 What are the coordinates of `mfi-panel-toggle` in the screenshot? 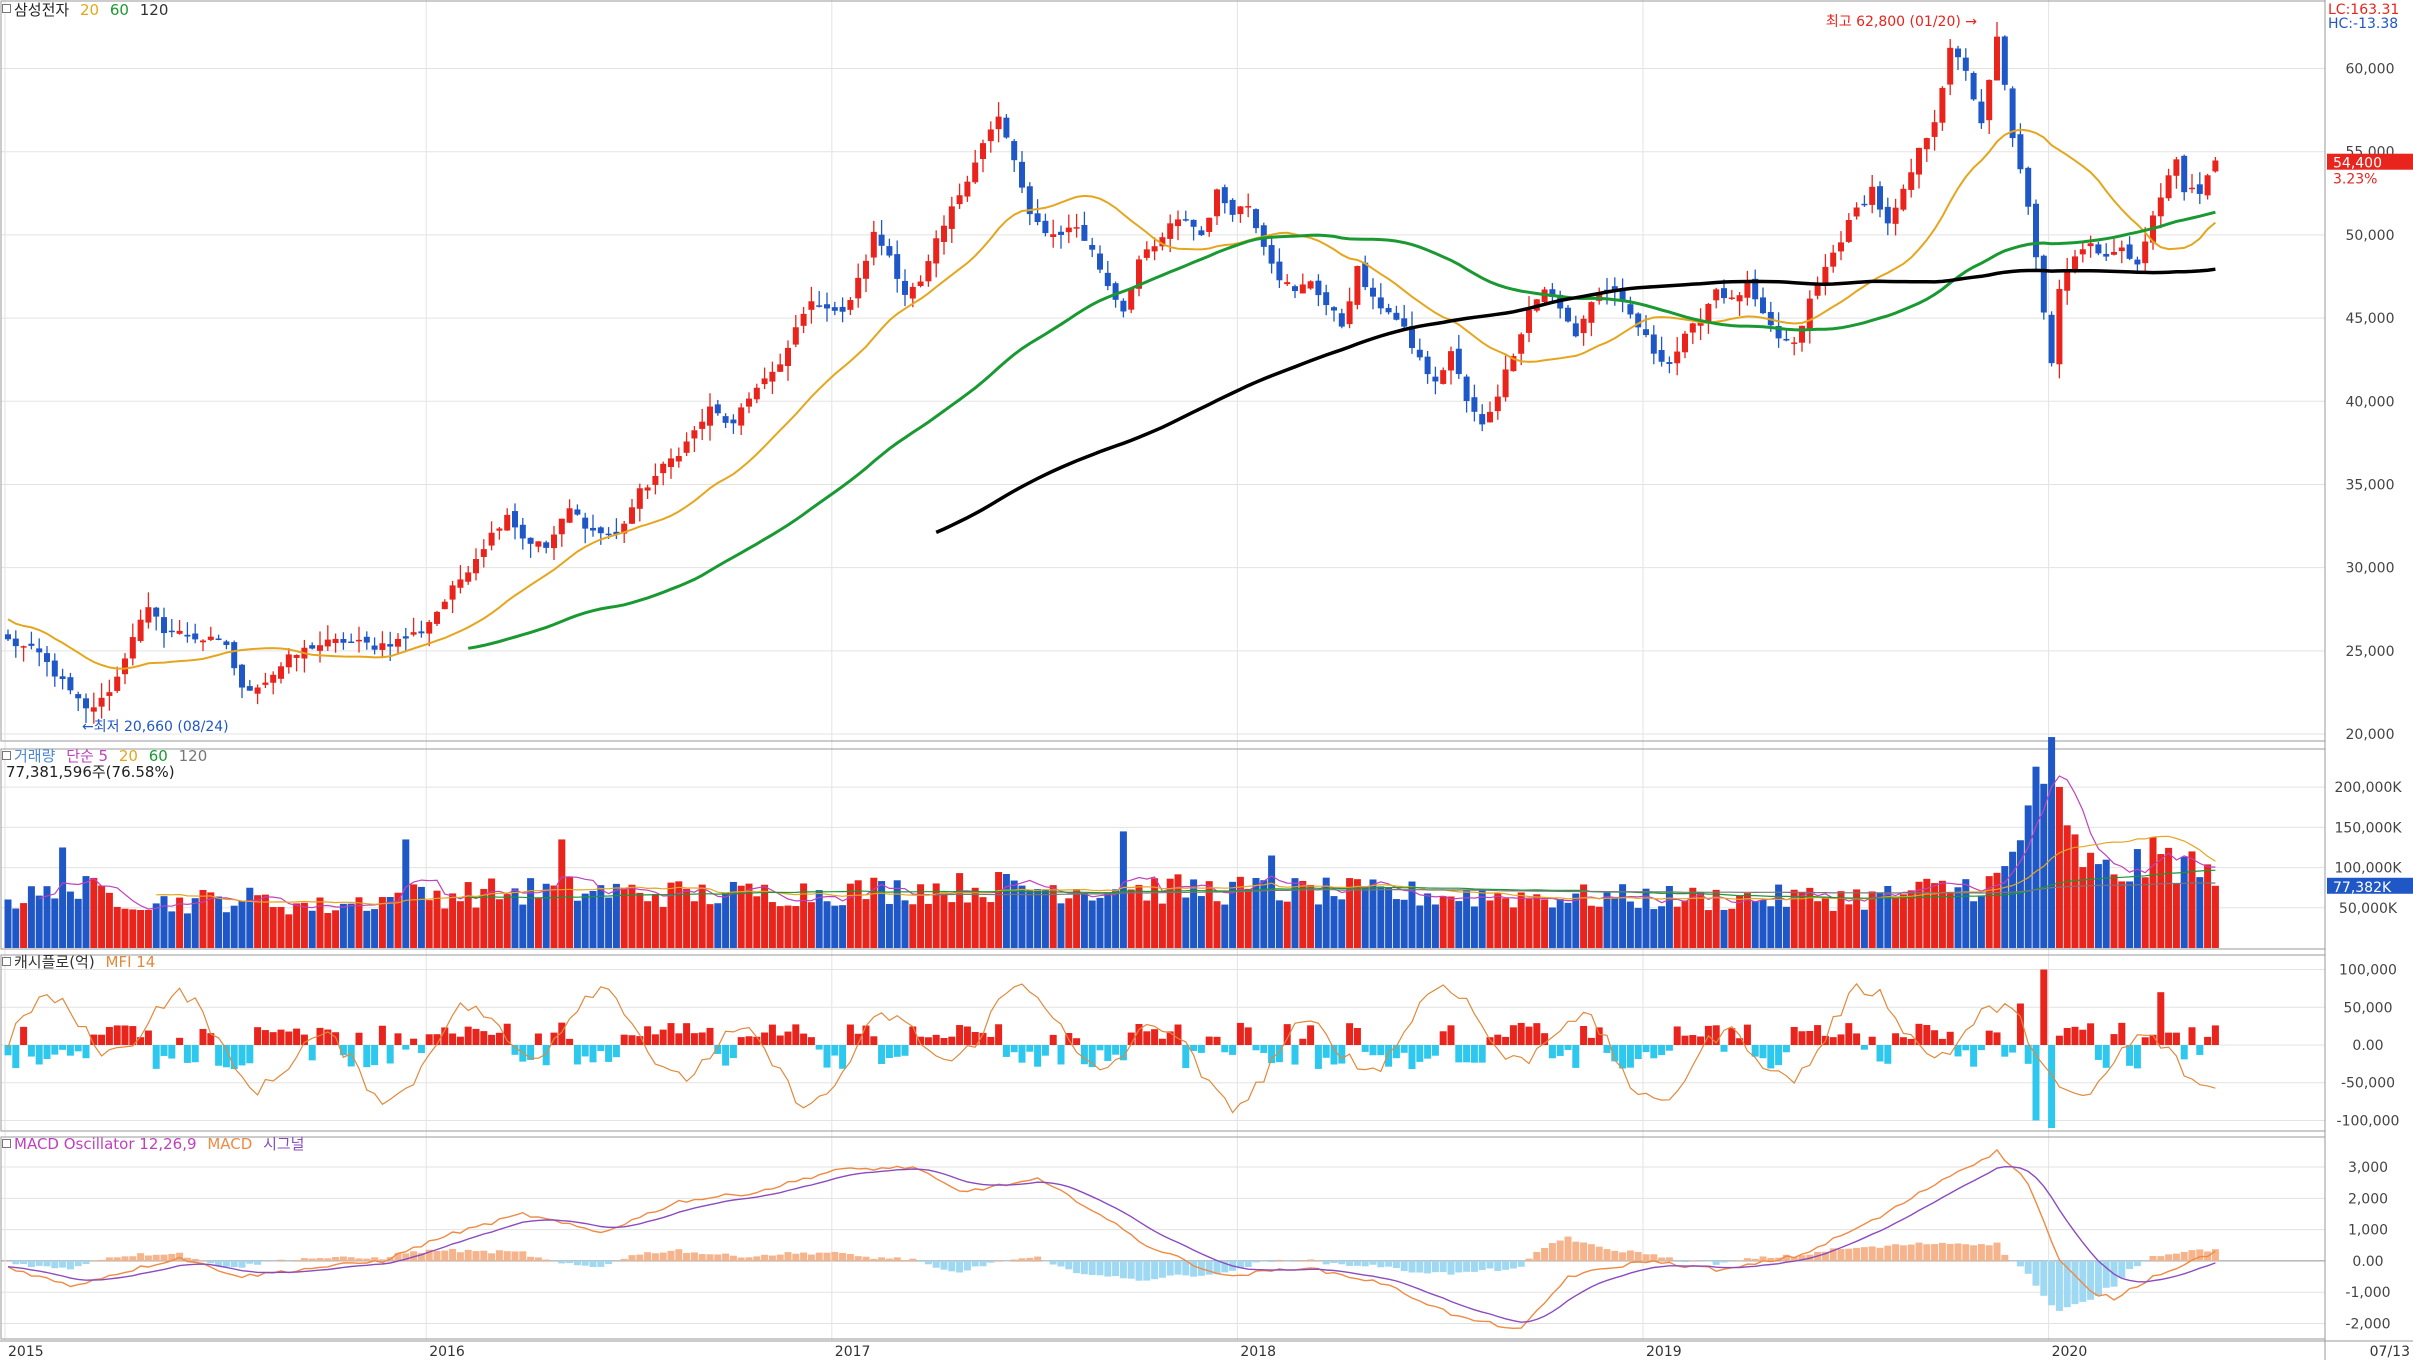 It's located at (6, 961).